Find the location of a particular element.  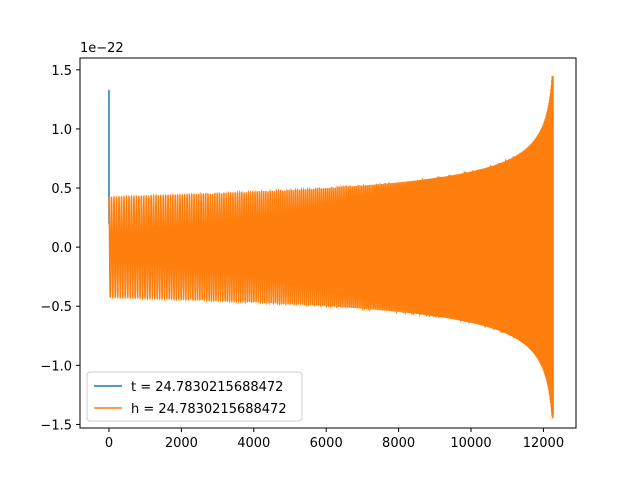

y-tick-label: 1.5 is located at coordinates (61, 71).